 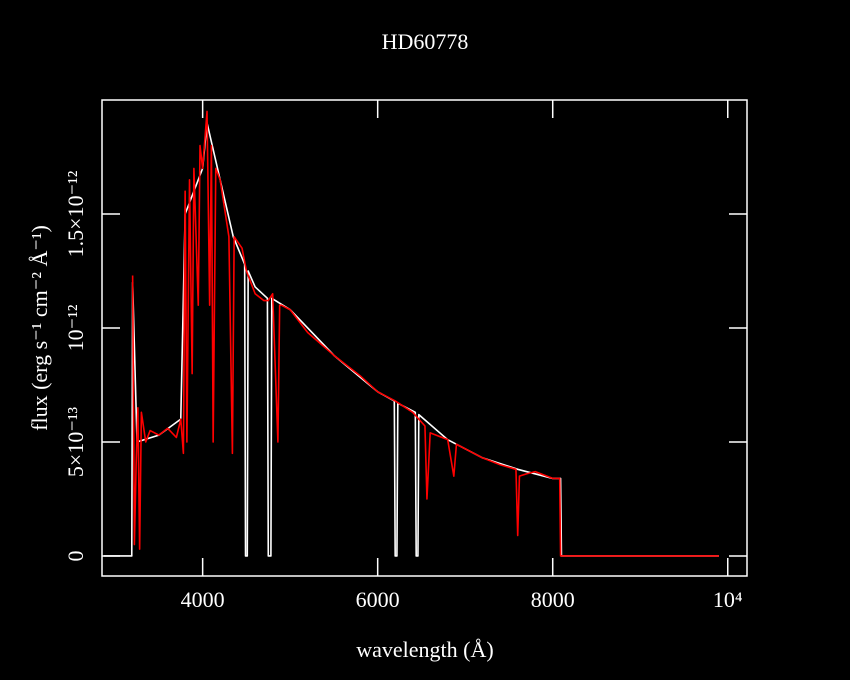 I want to click on x-axis-label: wavelength (Å), so click(x=424, y=649).